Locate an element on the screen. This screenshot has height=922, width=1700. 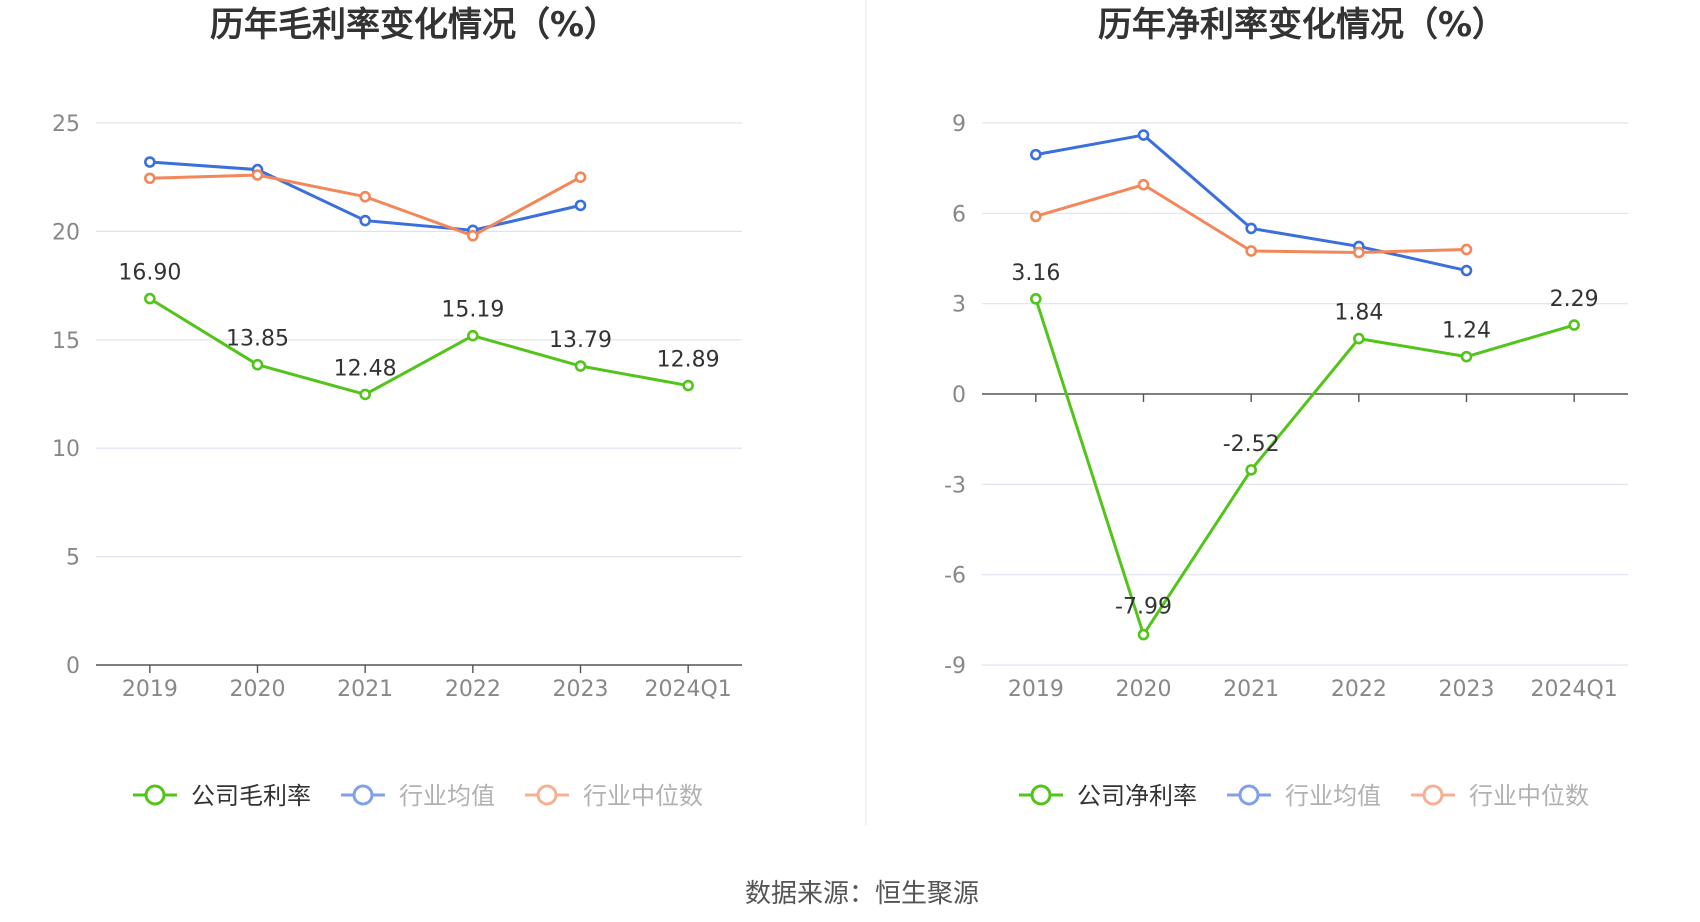
y-tick-label: -9 is located at coordinates (955, 666).